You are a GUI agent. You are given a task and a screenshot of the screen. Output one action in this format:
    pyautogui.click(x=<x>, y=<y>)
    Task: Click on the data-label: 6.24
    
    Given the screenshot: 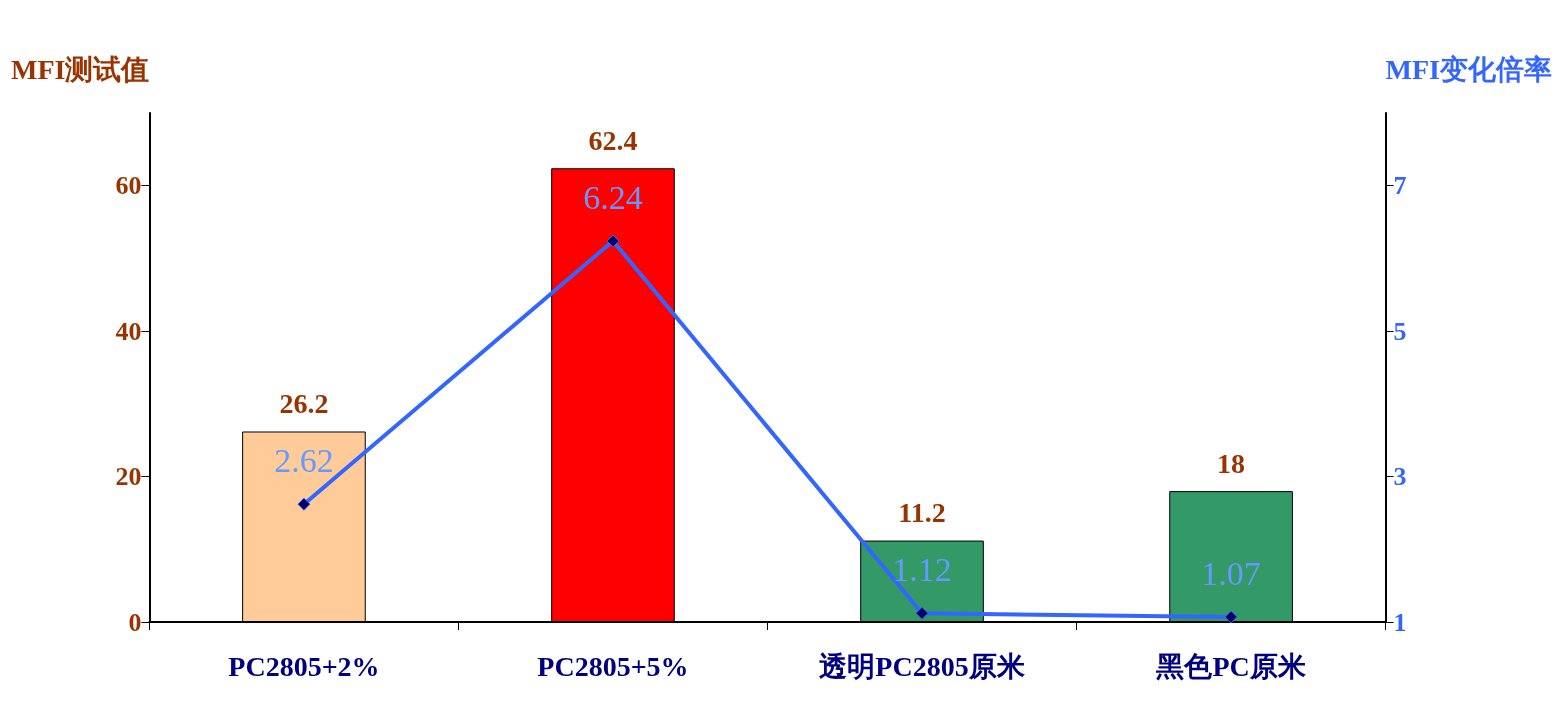 What is the action you would take?
    pyautogui.click(x=613, y=197)
    